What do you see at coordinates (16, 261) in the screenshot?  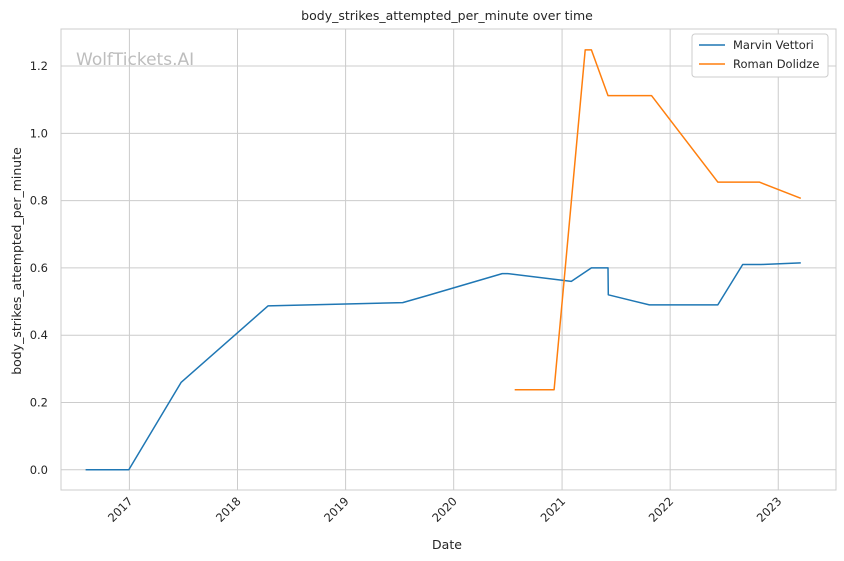 I see `y-axis-label: body_strikes_attempted_per_minute` at bounding box center [16, 261].